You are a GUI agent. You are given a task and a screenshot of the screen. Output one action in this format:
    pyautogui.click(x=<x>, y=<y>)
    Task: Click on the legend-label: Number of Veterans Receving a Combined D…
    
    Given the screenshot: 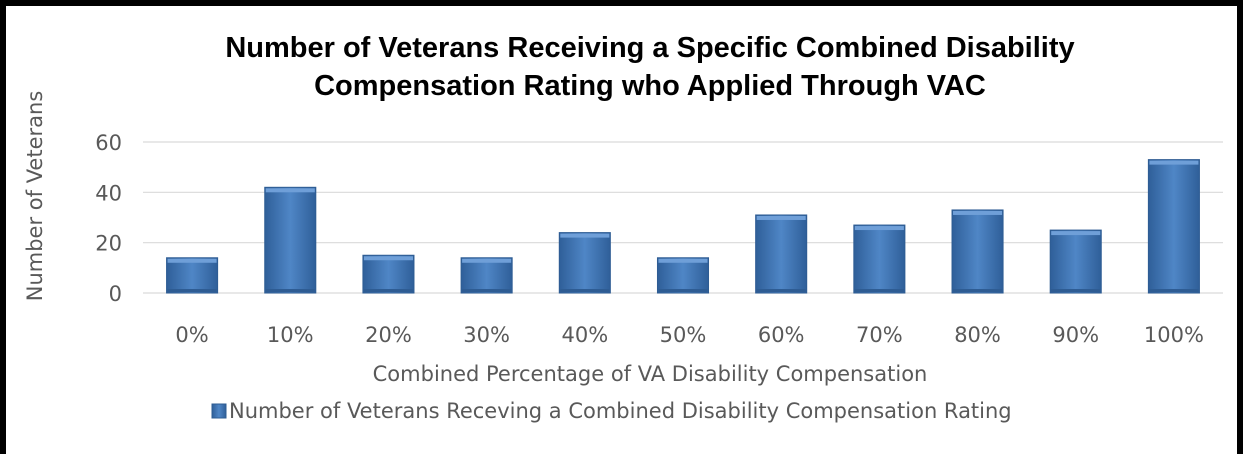 What is the action you would take?
    pyautogui.click(x=620, y=411)
    